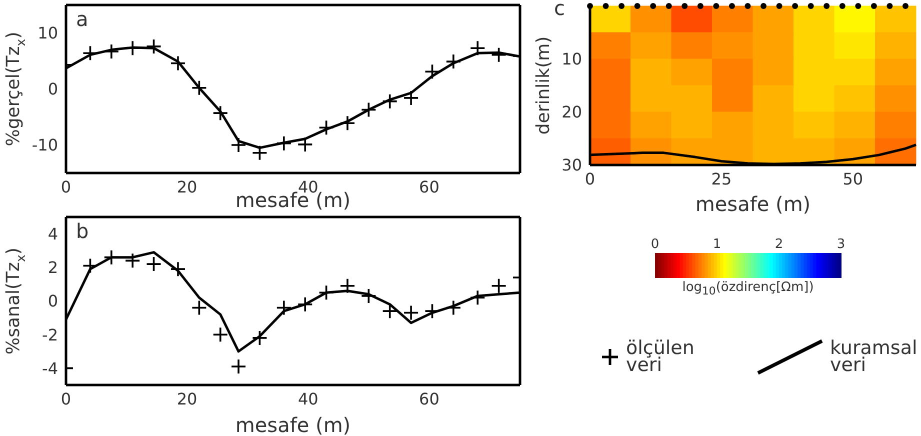 This screenshot has width=921, height=436. Describe the element at coordinates (661, 356) in the screenshot. I see `legend-label: ölçülen veri` at that location.